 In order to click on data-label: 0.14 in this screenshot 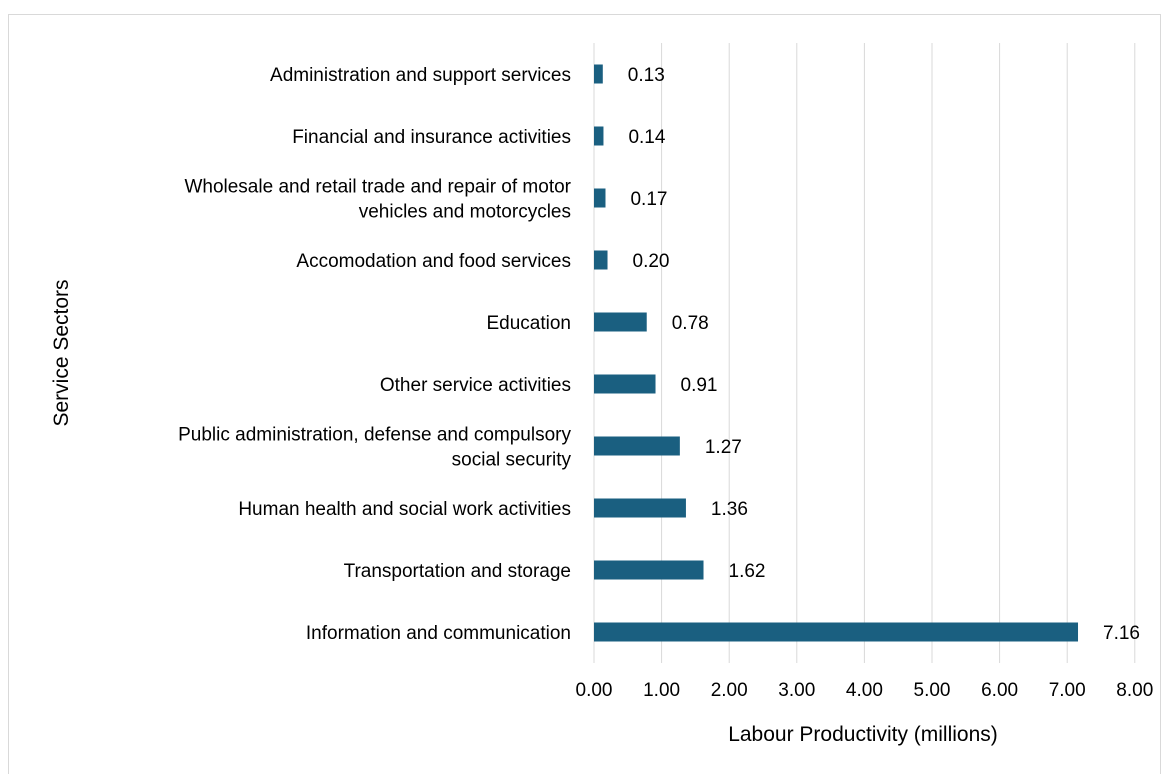, I will do `click(646, 137)`.